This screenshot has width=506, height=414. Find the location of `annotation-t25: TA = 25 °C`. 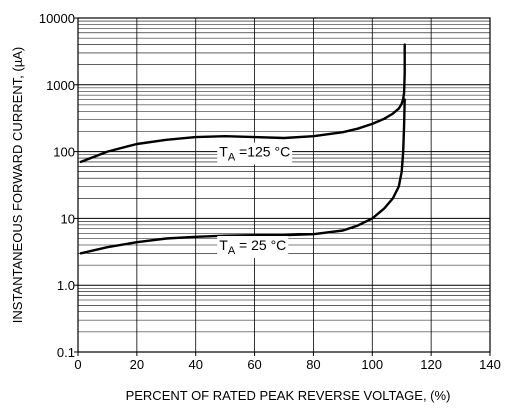

annotation-t25: TA = 25 °C is located at coordinates (253, 246).